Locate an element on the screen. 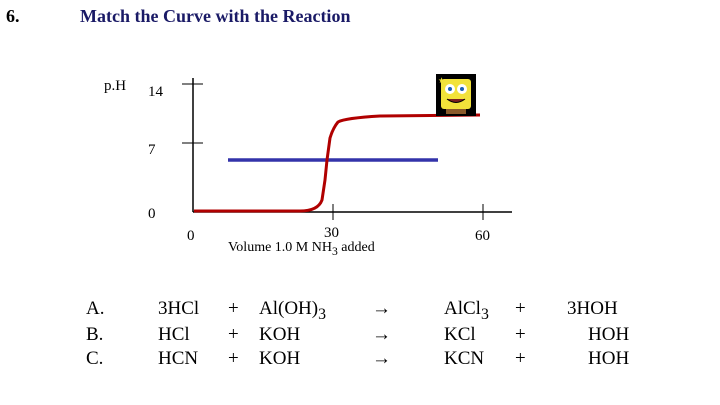 Image resolution: width=720 pixels, height=405 pixels. reactant-1: 3HCl is located at coordinates (179, 308).